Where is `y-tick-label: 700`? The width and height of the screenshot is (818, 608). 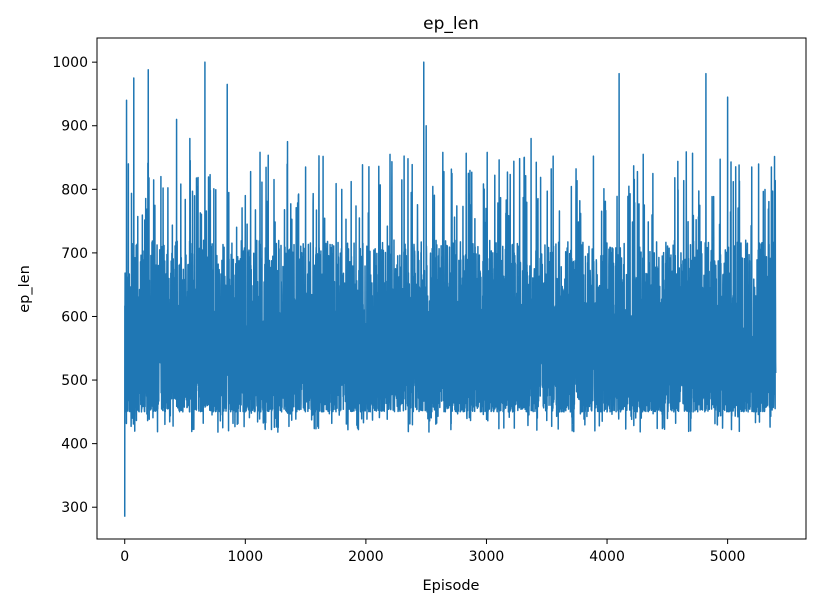 y-tick-label: 700 is located at coordinates (74, 254).